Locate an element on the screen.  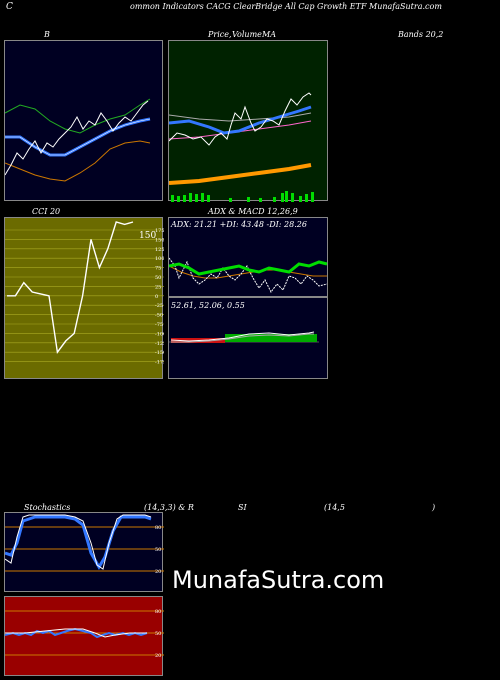
cci-tick-label: 100 is located at coordinates (159, 259).